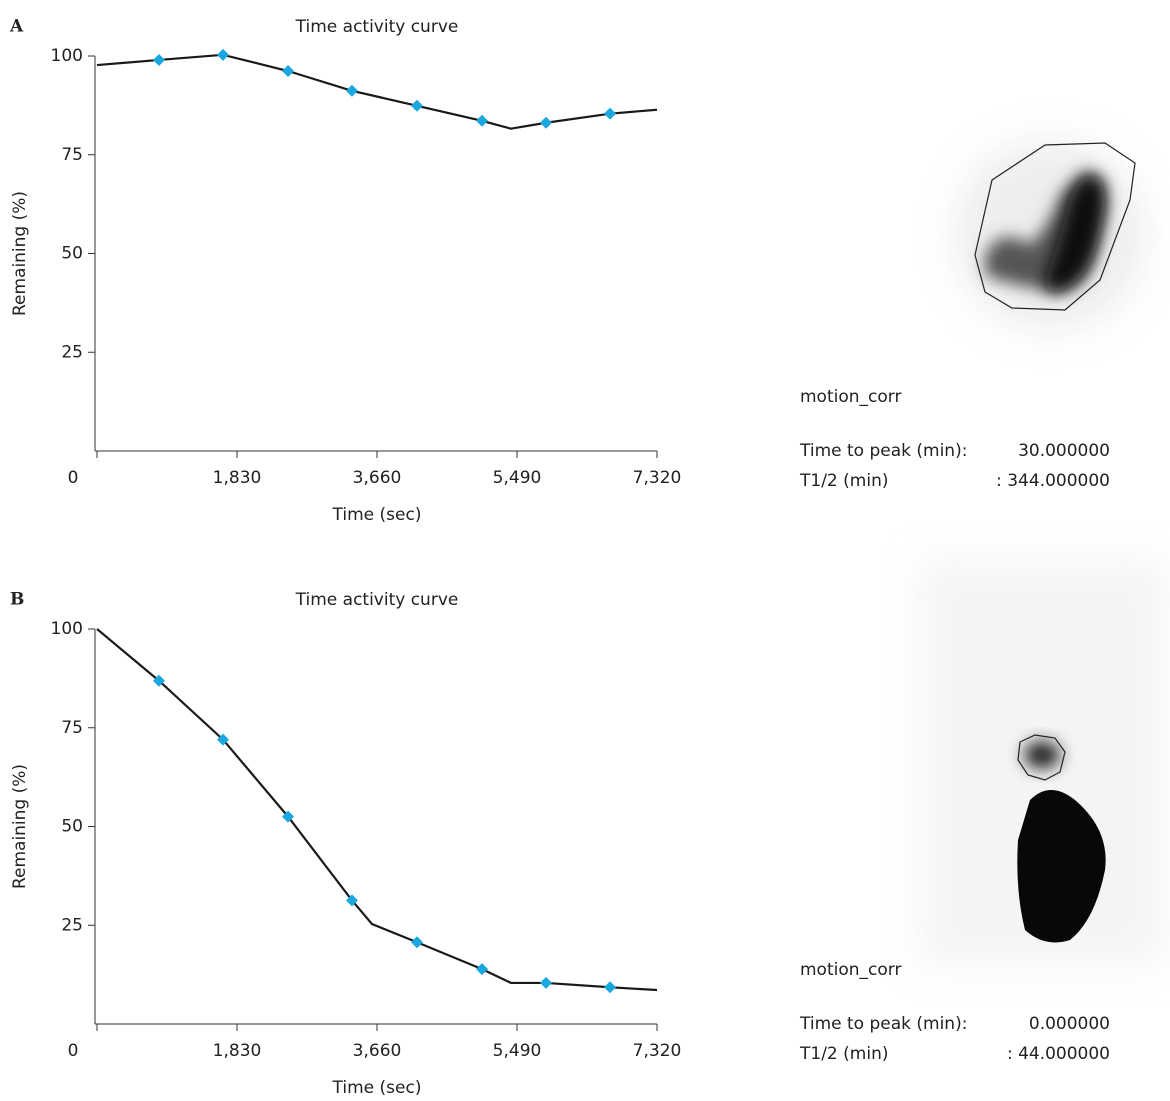  Describe the element at coordinates (1042, 762) in the screenshot. I see `scan-image-b` at that location.